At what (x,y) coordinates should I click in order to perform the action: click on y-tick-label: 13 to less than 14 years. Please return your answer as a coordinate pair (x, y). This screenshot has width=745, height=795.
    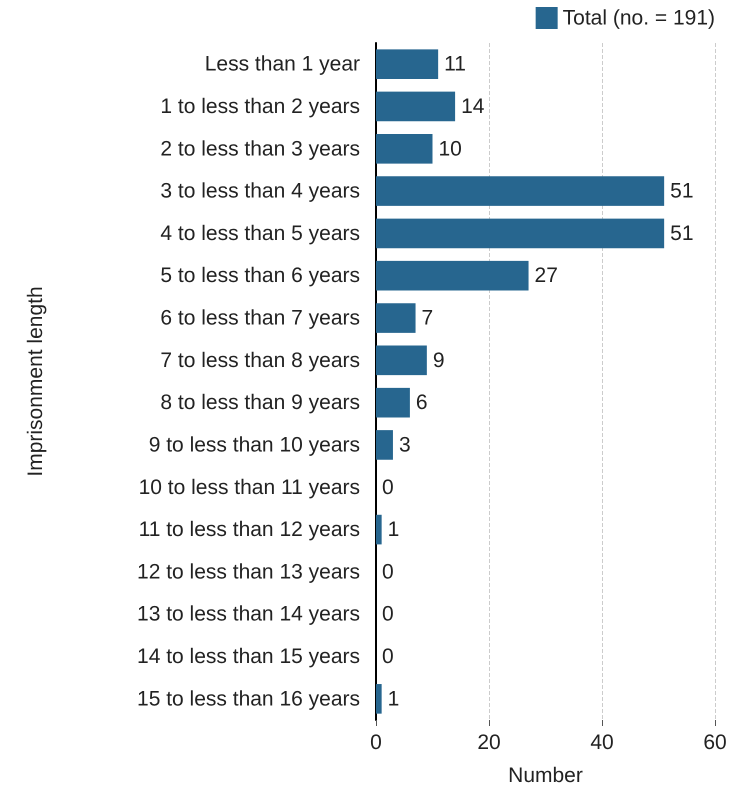
    Looking at the image, I should click on (248, 614).